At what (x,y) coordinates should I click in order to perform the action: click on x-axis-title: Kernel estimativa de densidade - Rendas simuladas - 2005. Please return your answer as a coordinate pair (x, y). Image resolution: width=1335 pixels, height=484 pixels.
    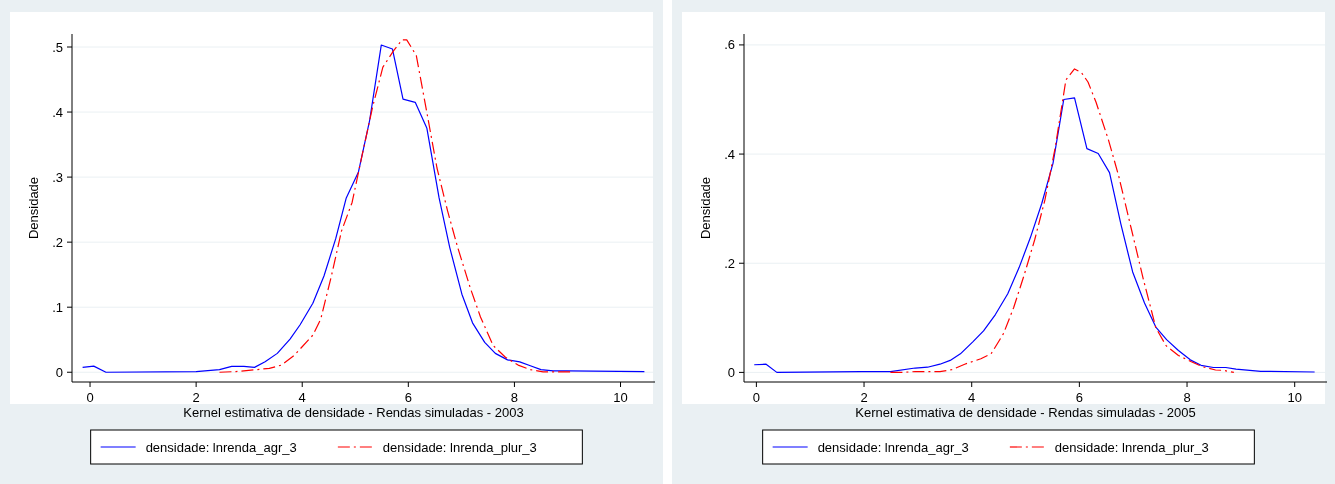
    Looking at the image, I should click on (1025, 412).